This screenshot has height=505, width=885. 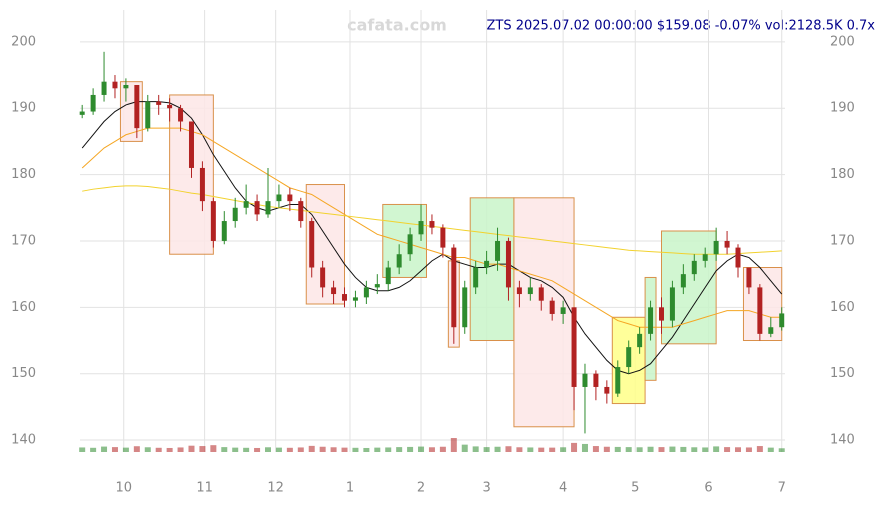 I want to click on y-tick-label-right: 150, so click(x=842, y=373).